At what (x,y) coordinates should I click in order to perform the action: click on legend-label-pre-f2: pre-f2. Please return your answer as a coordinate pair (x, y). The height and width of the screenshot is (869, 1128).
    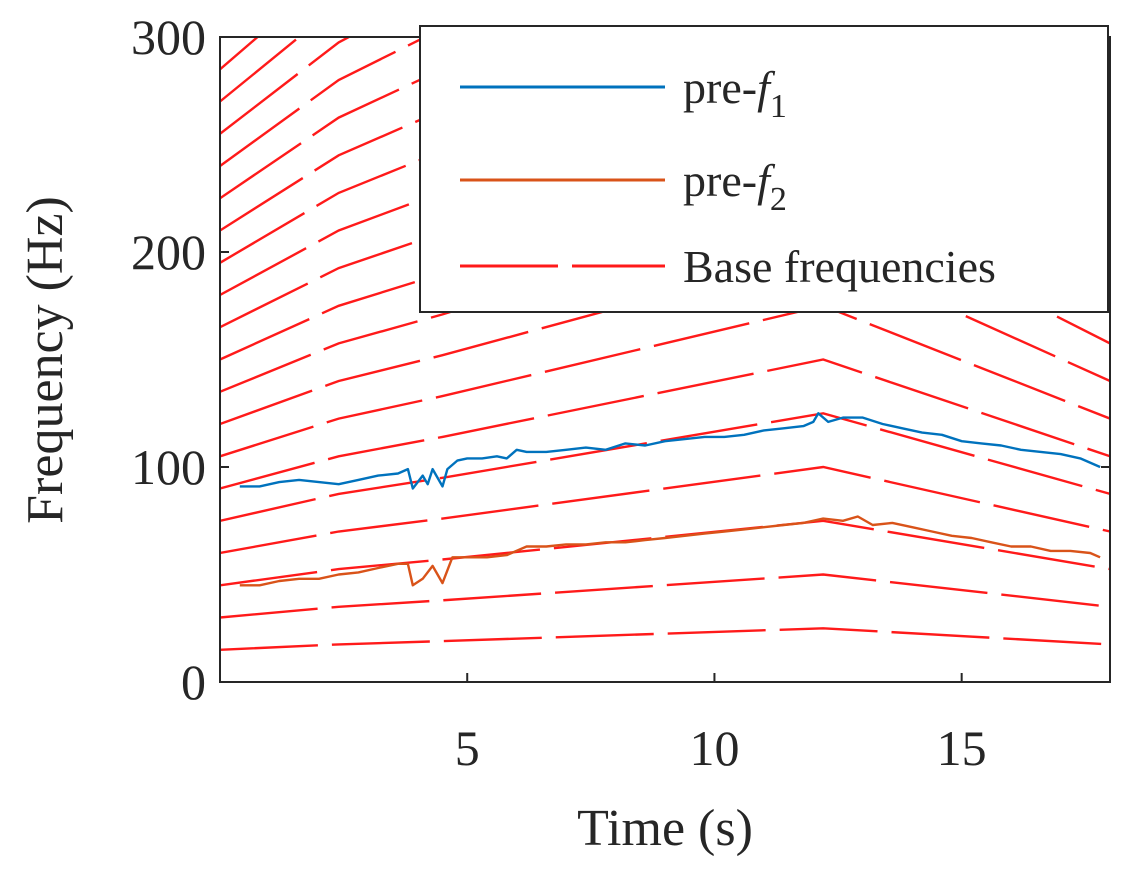
    Looking at the image, I should click on (735, 186).